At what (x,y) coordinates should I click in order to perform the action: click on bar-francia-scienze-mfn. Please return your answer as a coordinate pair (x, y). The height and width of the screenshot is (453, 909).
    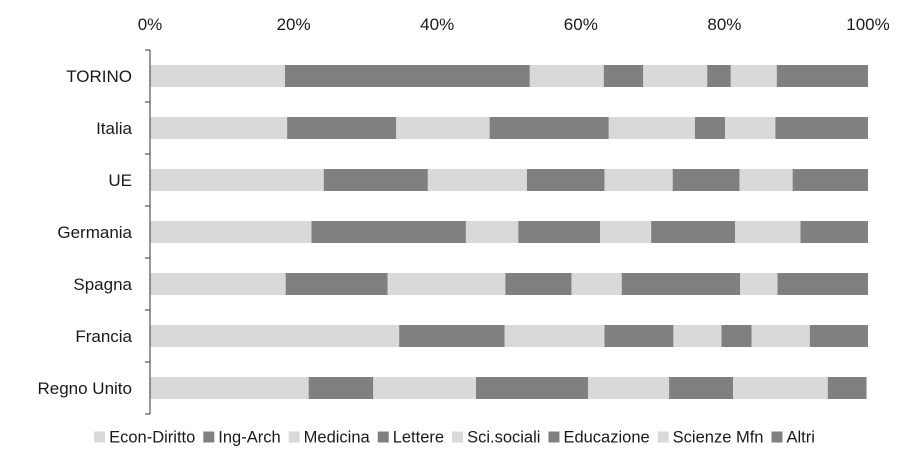
    Looking at the image, I should click on (780, 336).